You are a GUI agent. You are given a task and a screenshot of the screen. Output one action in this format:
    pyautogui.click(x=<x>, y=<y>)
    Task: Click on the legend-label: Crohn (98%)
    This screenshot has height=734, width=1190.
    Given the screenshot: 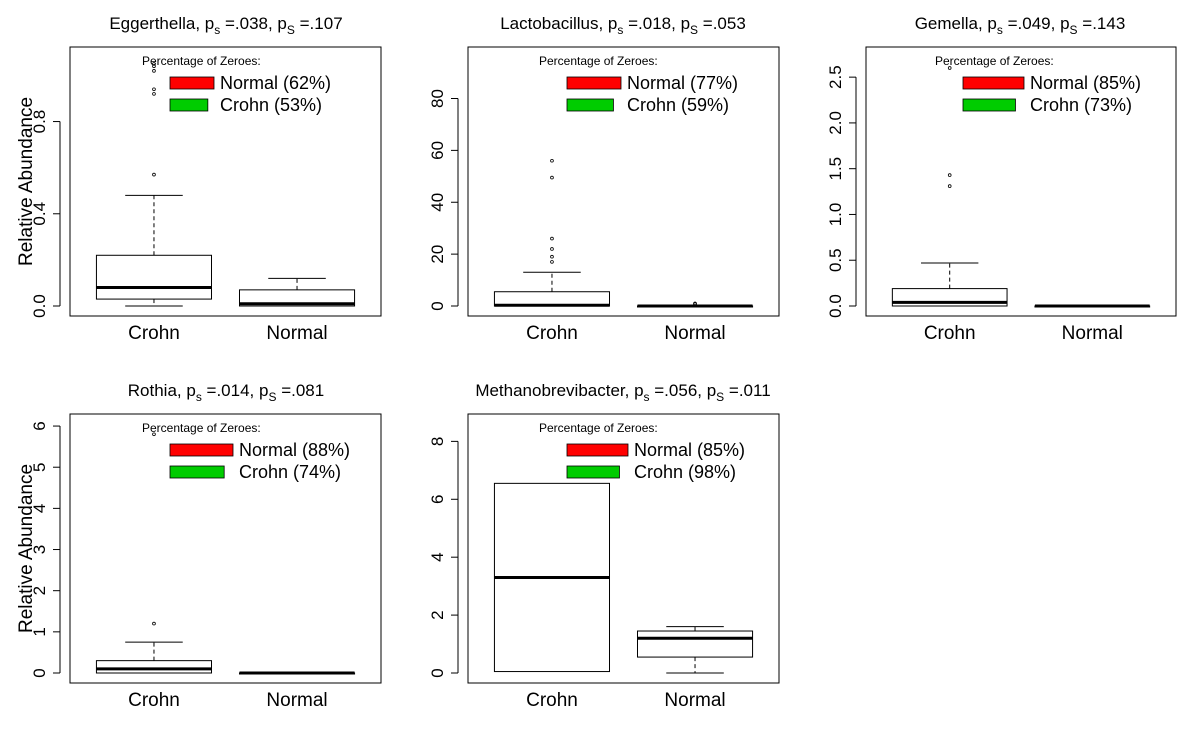 What is the action you would take?
    pyautogui.click(x=685, y=472)
    